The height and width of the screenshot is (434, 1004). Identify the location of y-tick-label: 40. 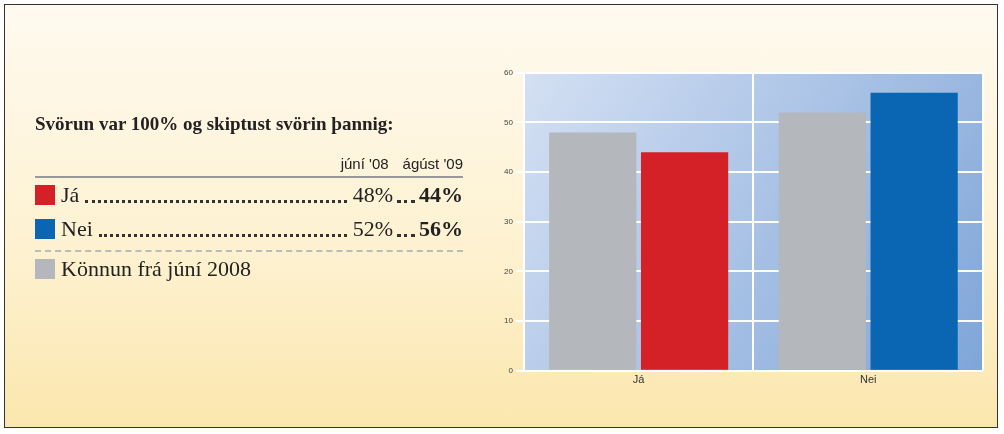
(508, 172).